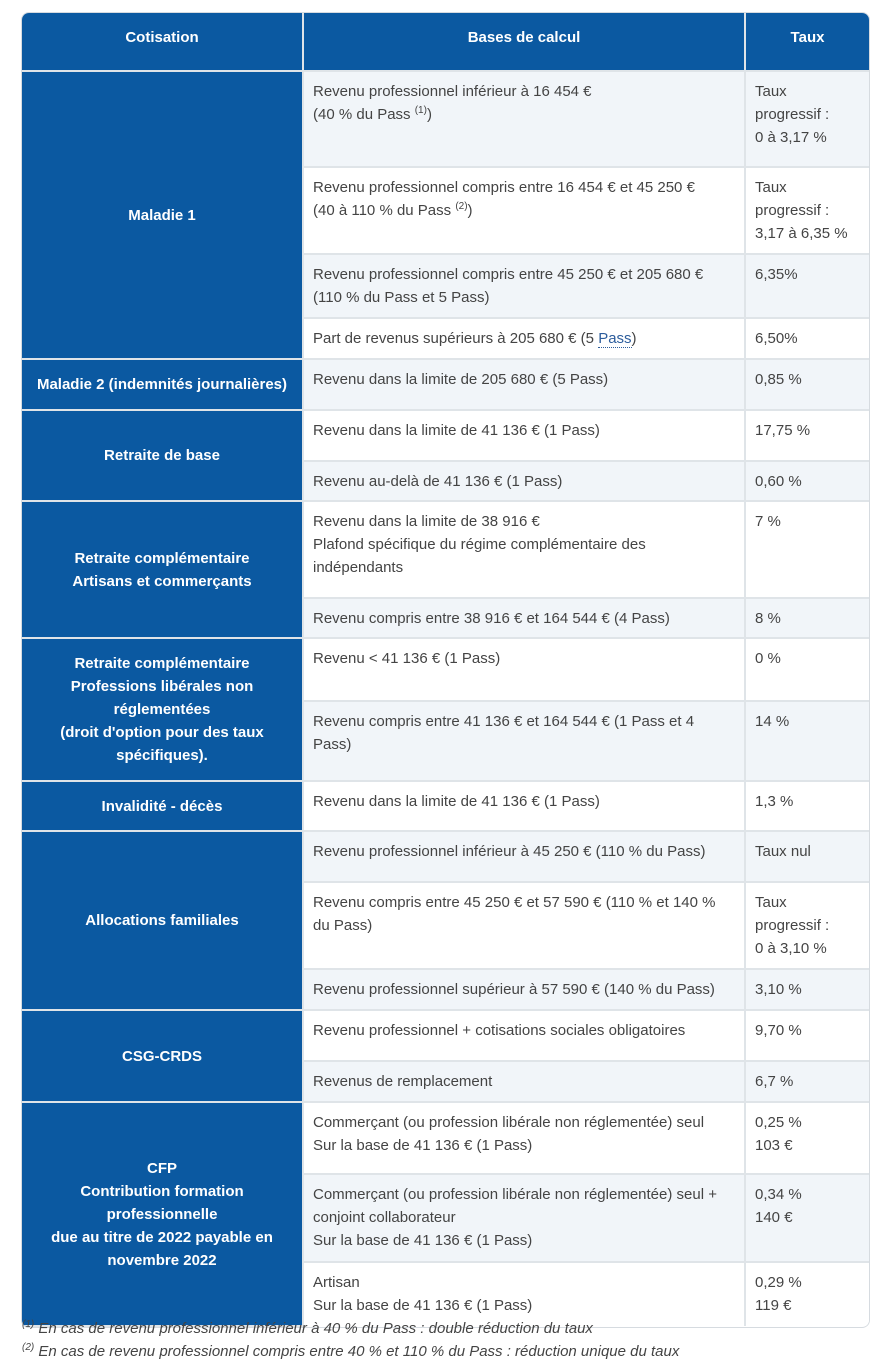 The height and width of the screenshot is (1372, 877). I want to click on taux-cell: Taux nul, so click(807, 857).